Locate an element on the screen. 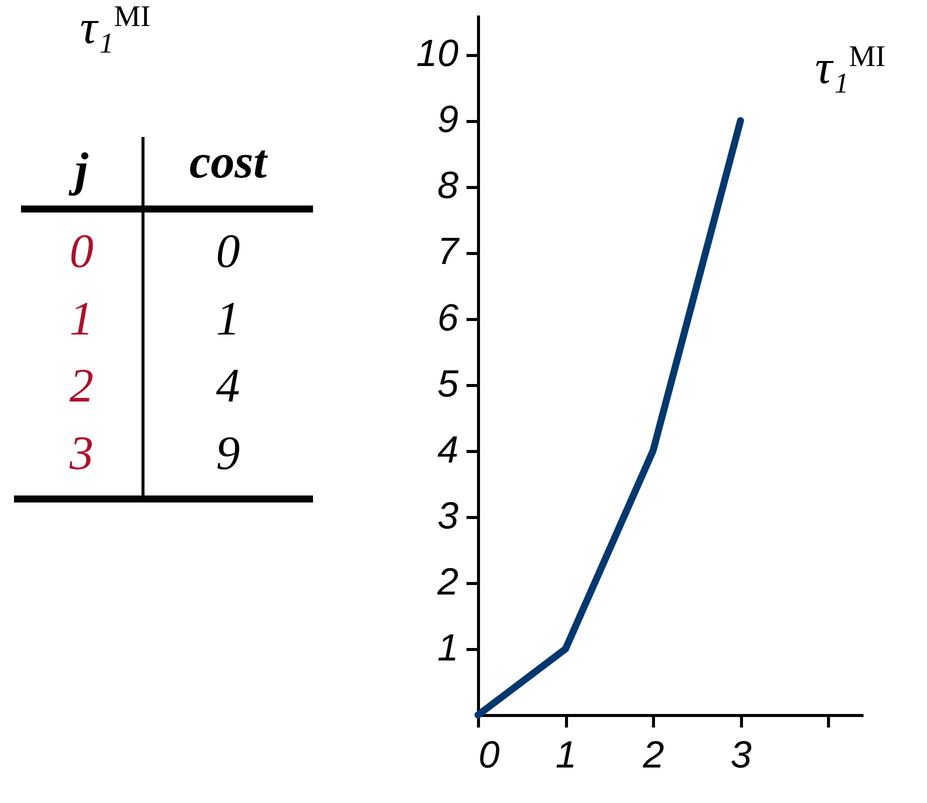 This screenshot has height=803, width=927. series-label: τ₁$^{MI}$ is located at coordinates (850, 67).